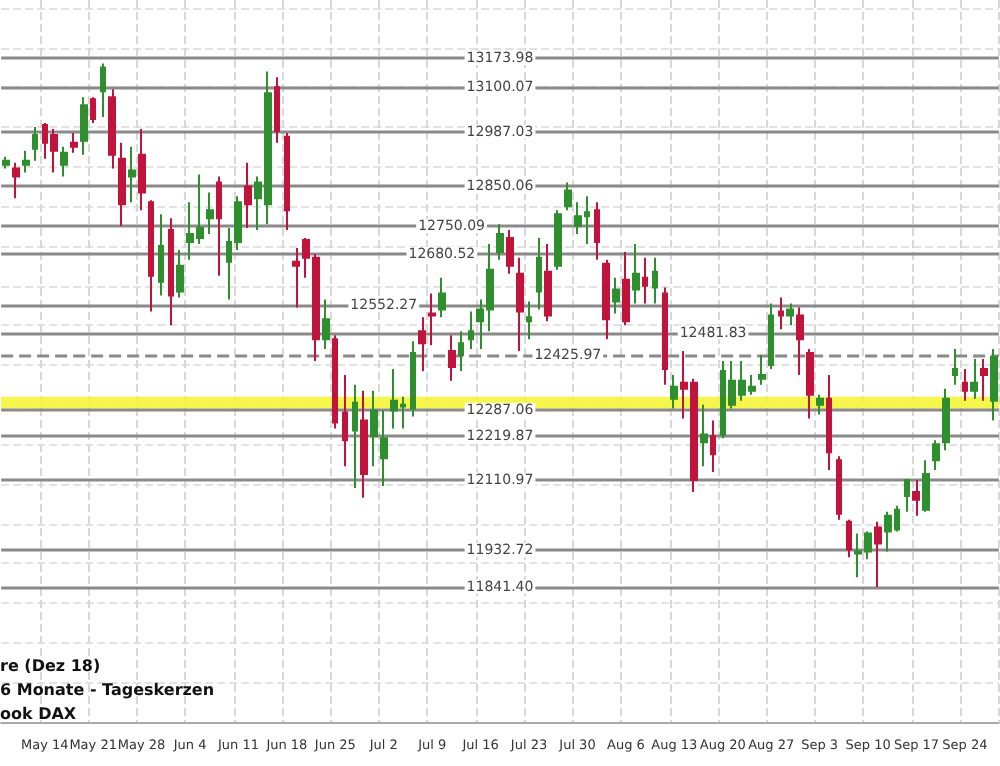 The width and height of the screenshot is (1000, 766). I want to click on annotation: ook DAX, so click(39, 714).